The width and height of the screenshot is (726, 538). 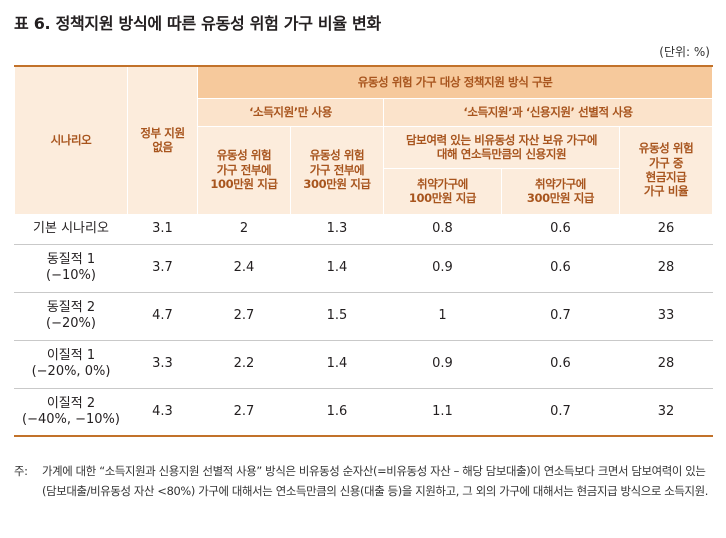 I want to click on row-scenario: 이질적 1 (−20%, 0%), so click(x=71, y=364).